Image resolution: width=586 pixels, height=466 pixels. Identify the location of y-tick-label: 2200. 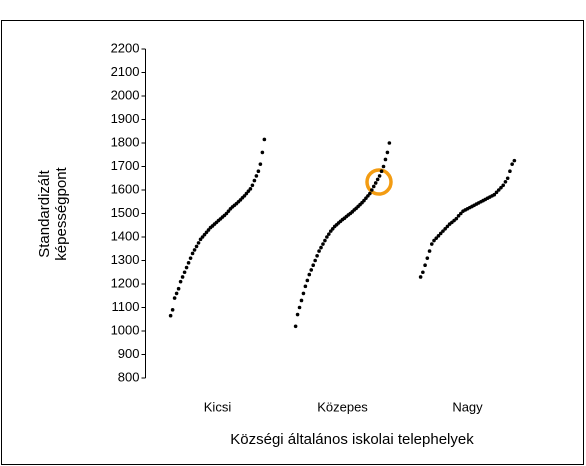
(125, 47).